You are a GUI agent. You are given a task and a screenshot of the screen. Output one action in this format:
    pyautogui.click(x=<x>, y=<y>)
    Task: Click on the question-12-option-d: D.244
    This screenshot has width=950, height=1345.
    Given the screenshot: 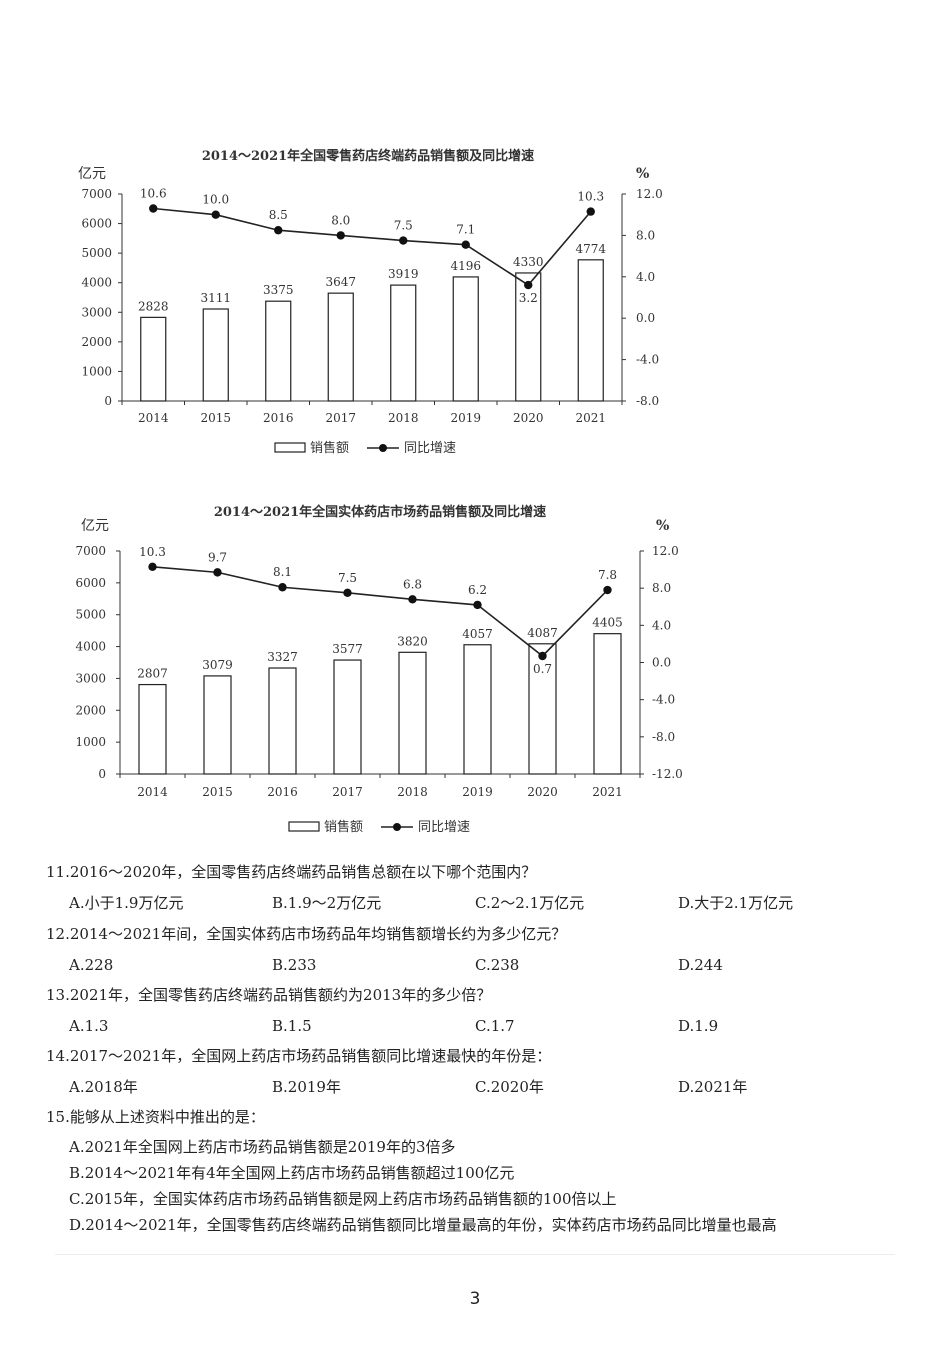 What is the action you would take?
    pyautogui.click(x=700, y=965)
    